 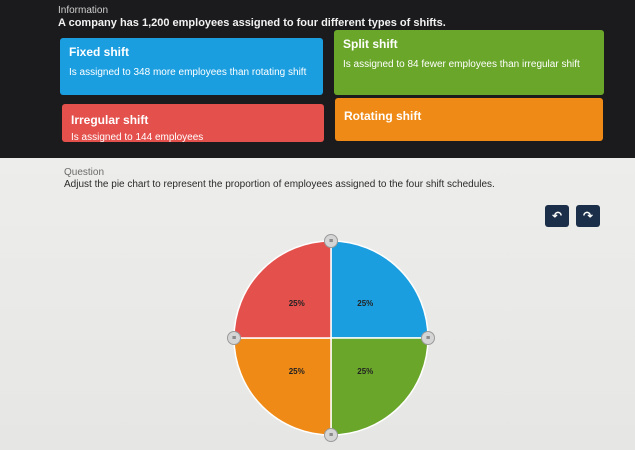 I want to click on information-heading: Information, so click(x=83, y=10).